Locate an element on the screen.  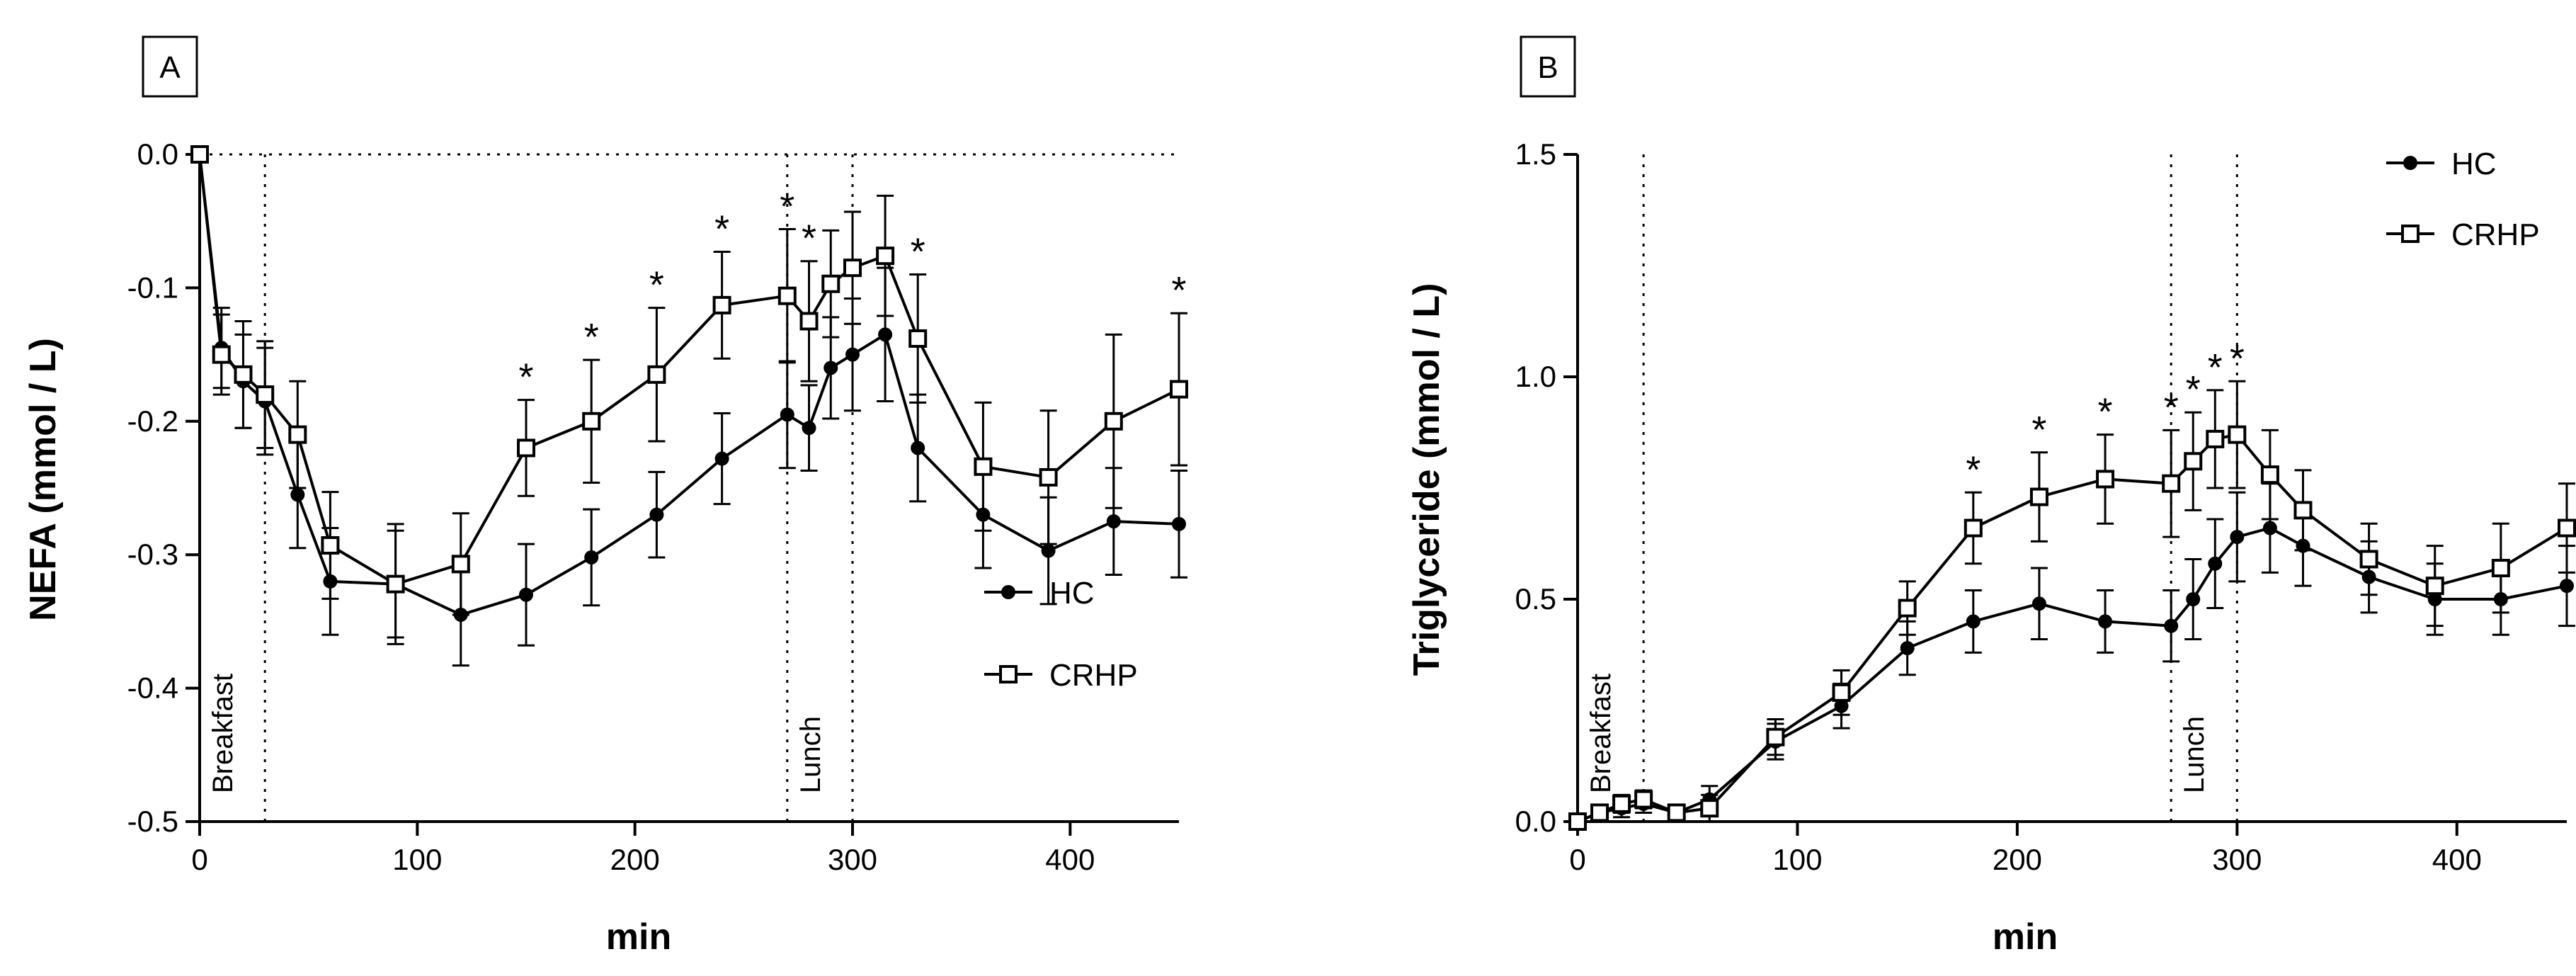
y-tick-label: 1.0 is located at coordinates (1535, 376).